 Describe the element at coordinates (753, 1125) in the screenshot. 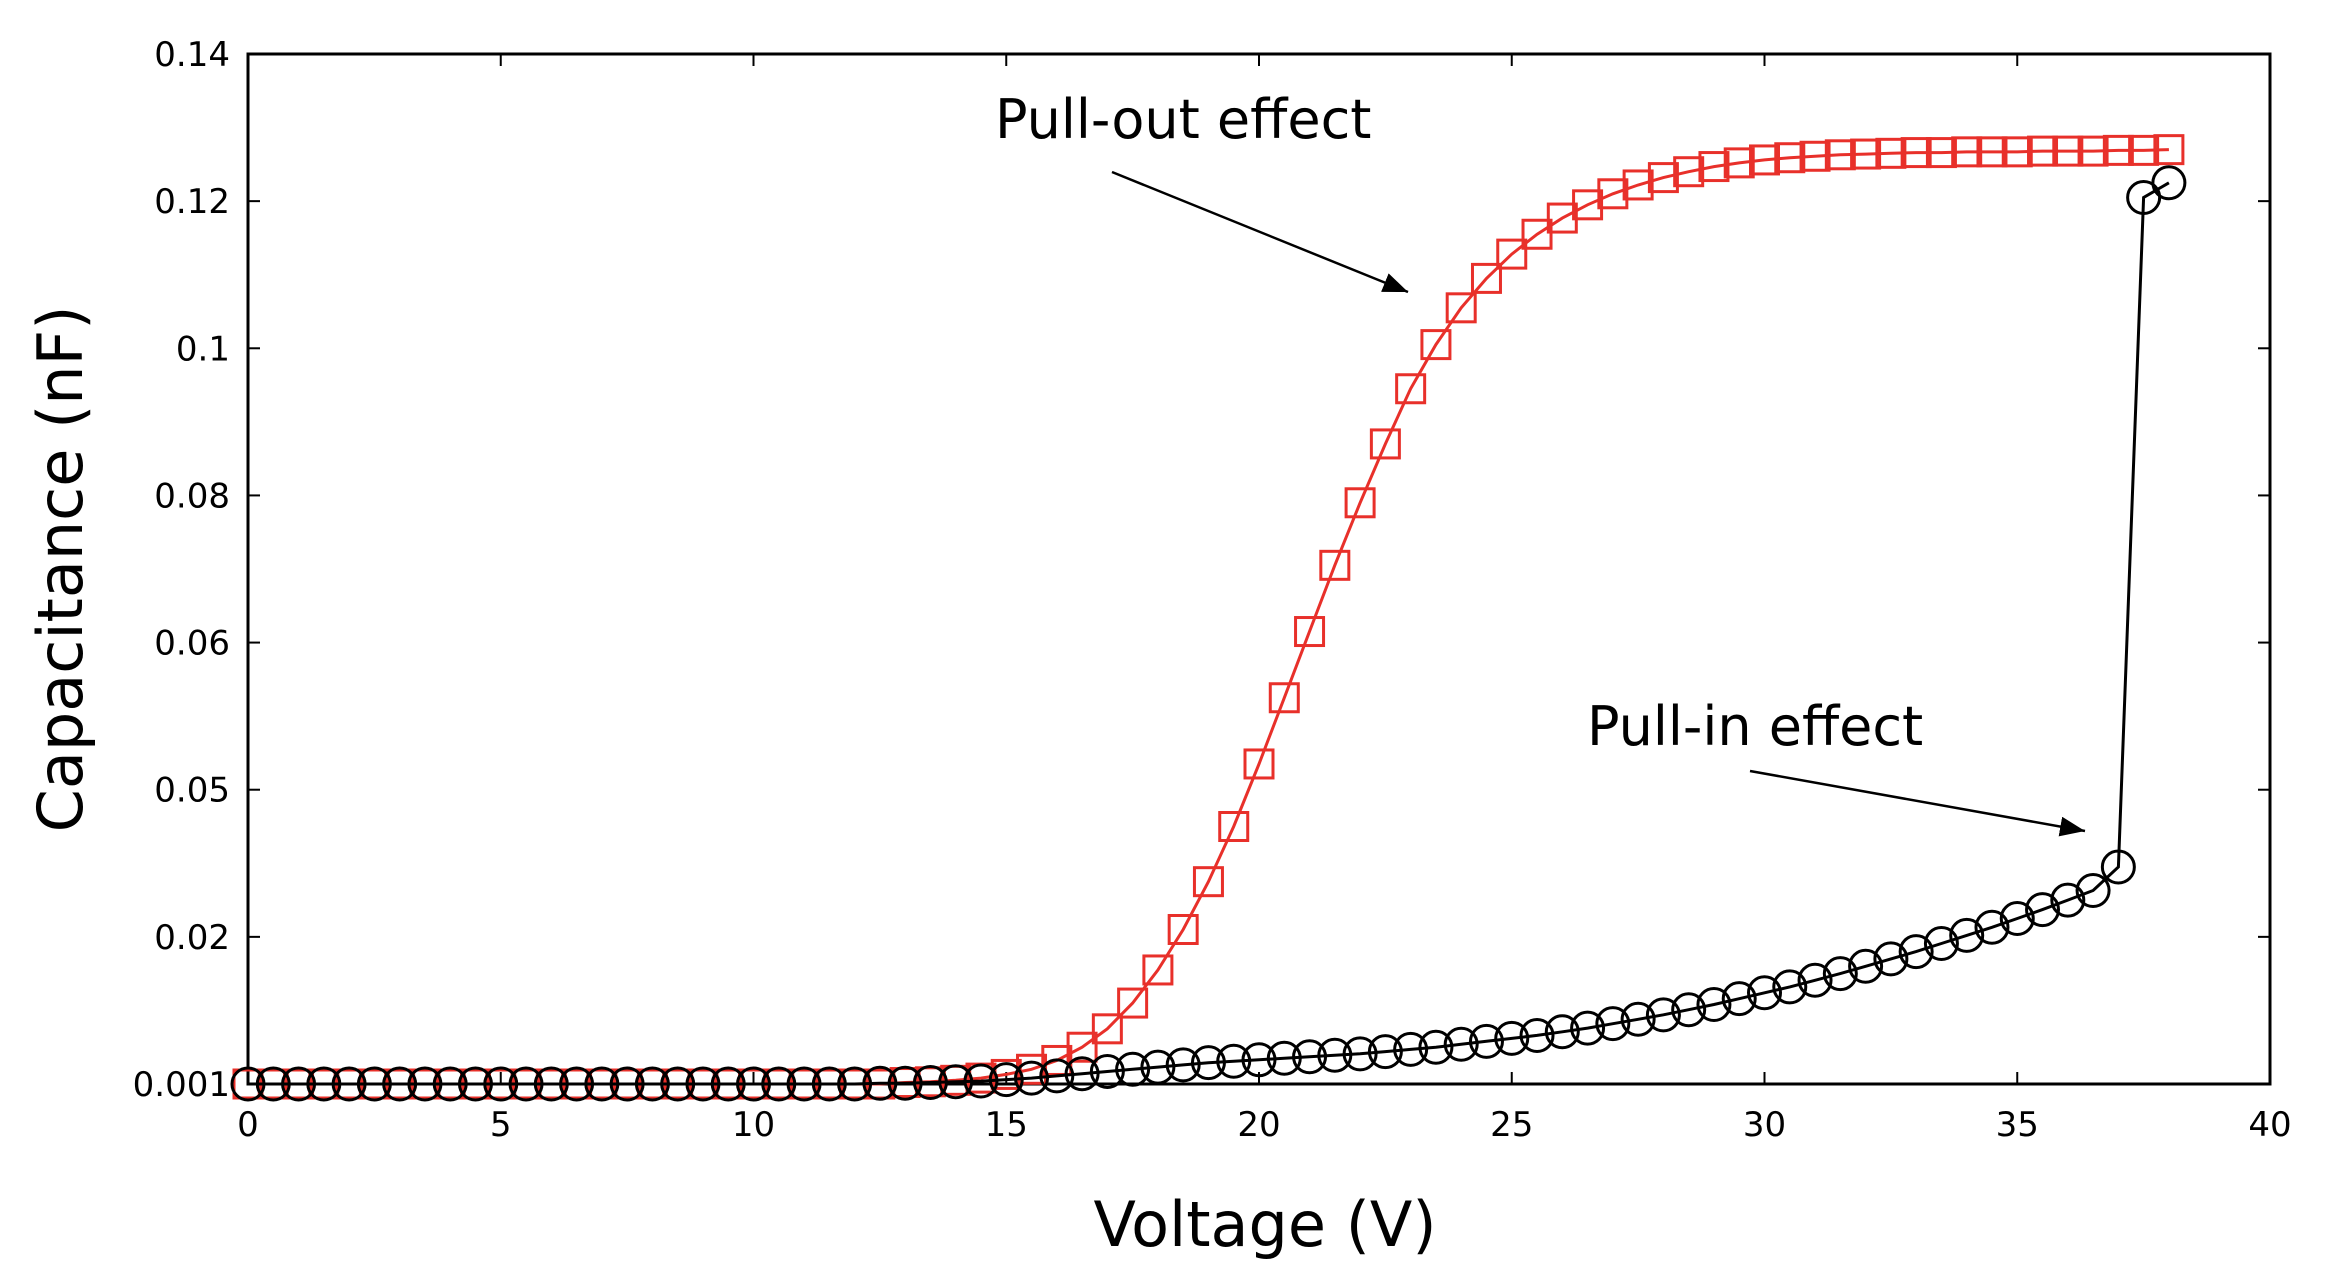

I see `x-tick-label: 10` at that location.